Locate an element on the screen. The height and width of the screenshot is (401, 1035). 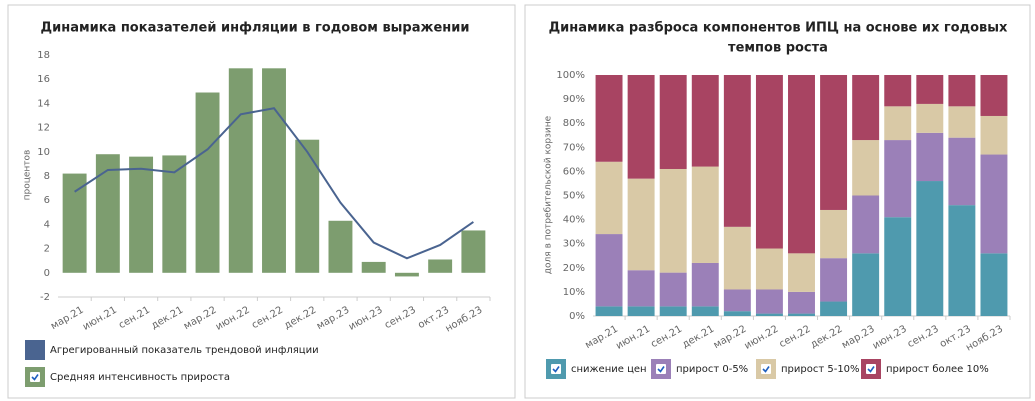
y-tick-label: 40% is located at coordinates (574, 220).